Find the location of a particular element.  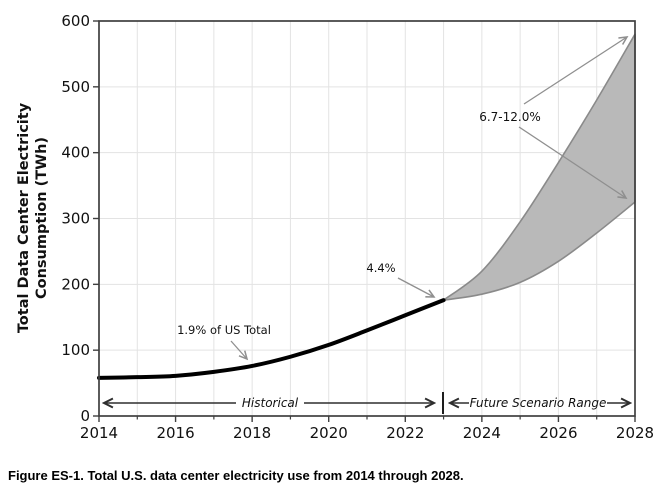

y-tick-label: 0 is located at coordinates (85, 416).